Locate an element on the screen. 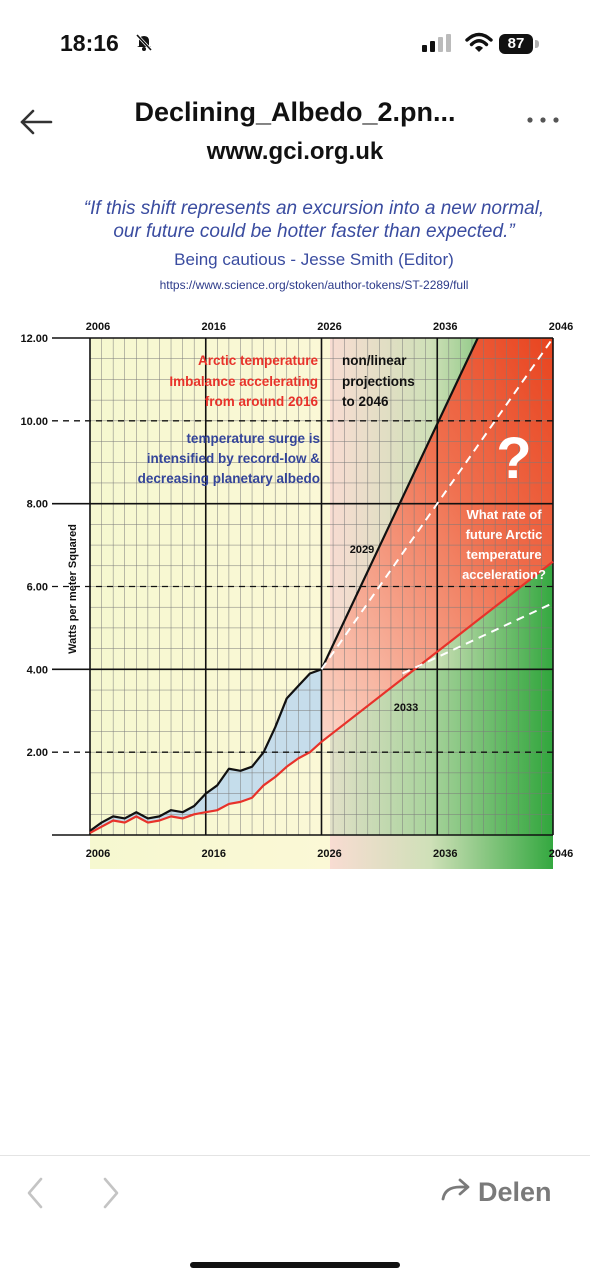 Image resolution: width=590 pixels, height=1280 pixels. annotation-red-1: Arctic temperature is located at coordinates (258, 360).